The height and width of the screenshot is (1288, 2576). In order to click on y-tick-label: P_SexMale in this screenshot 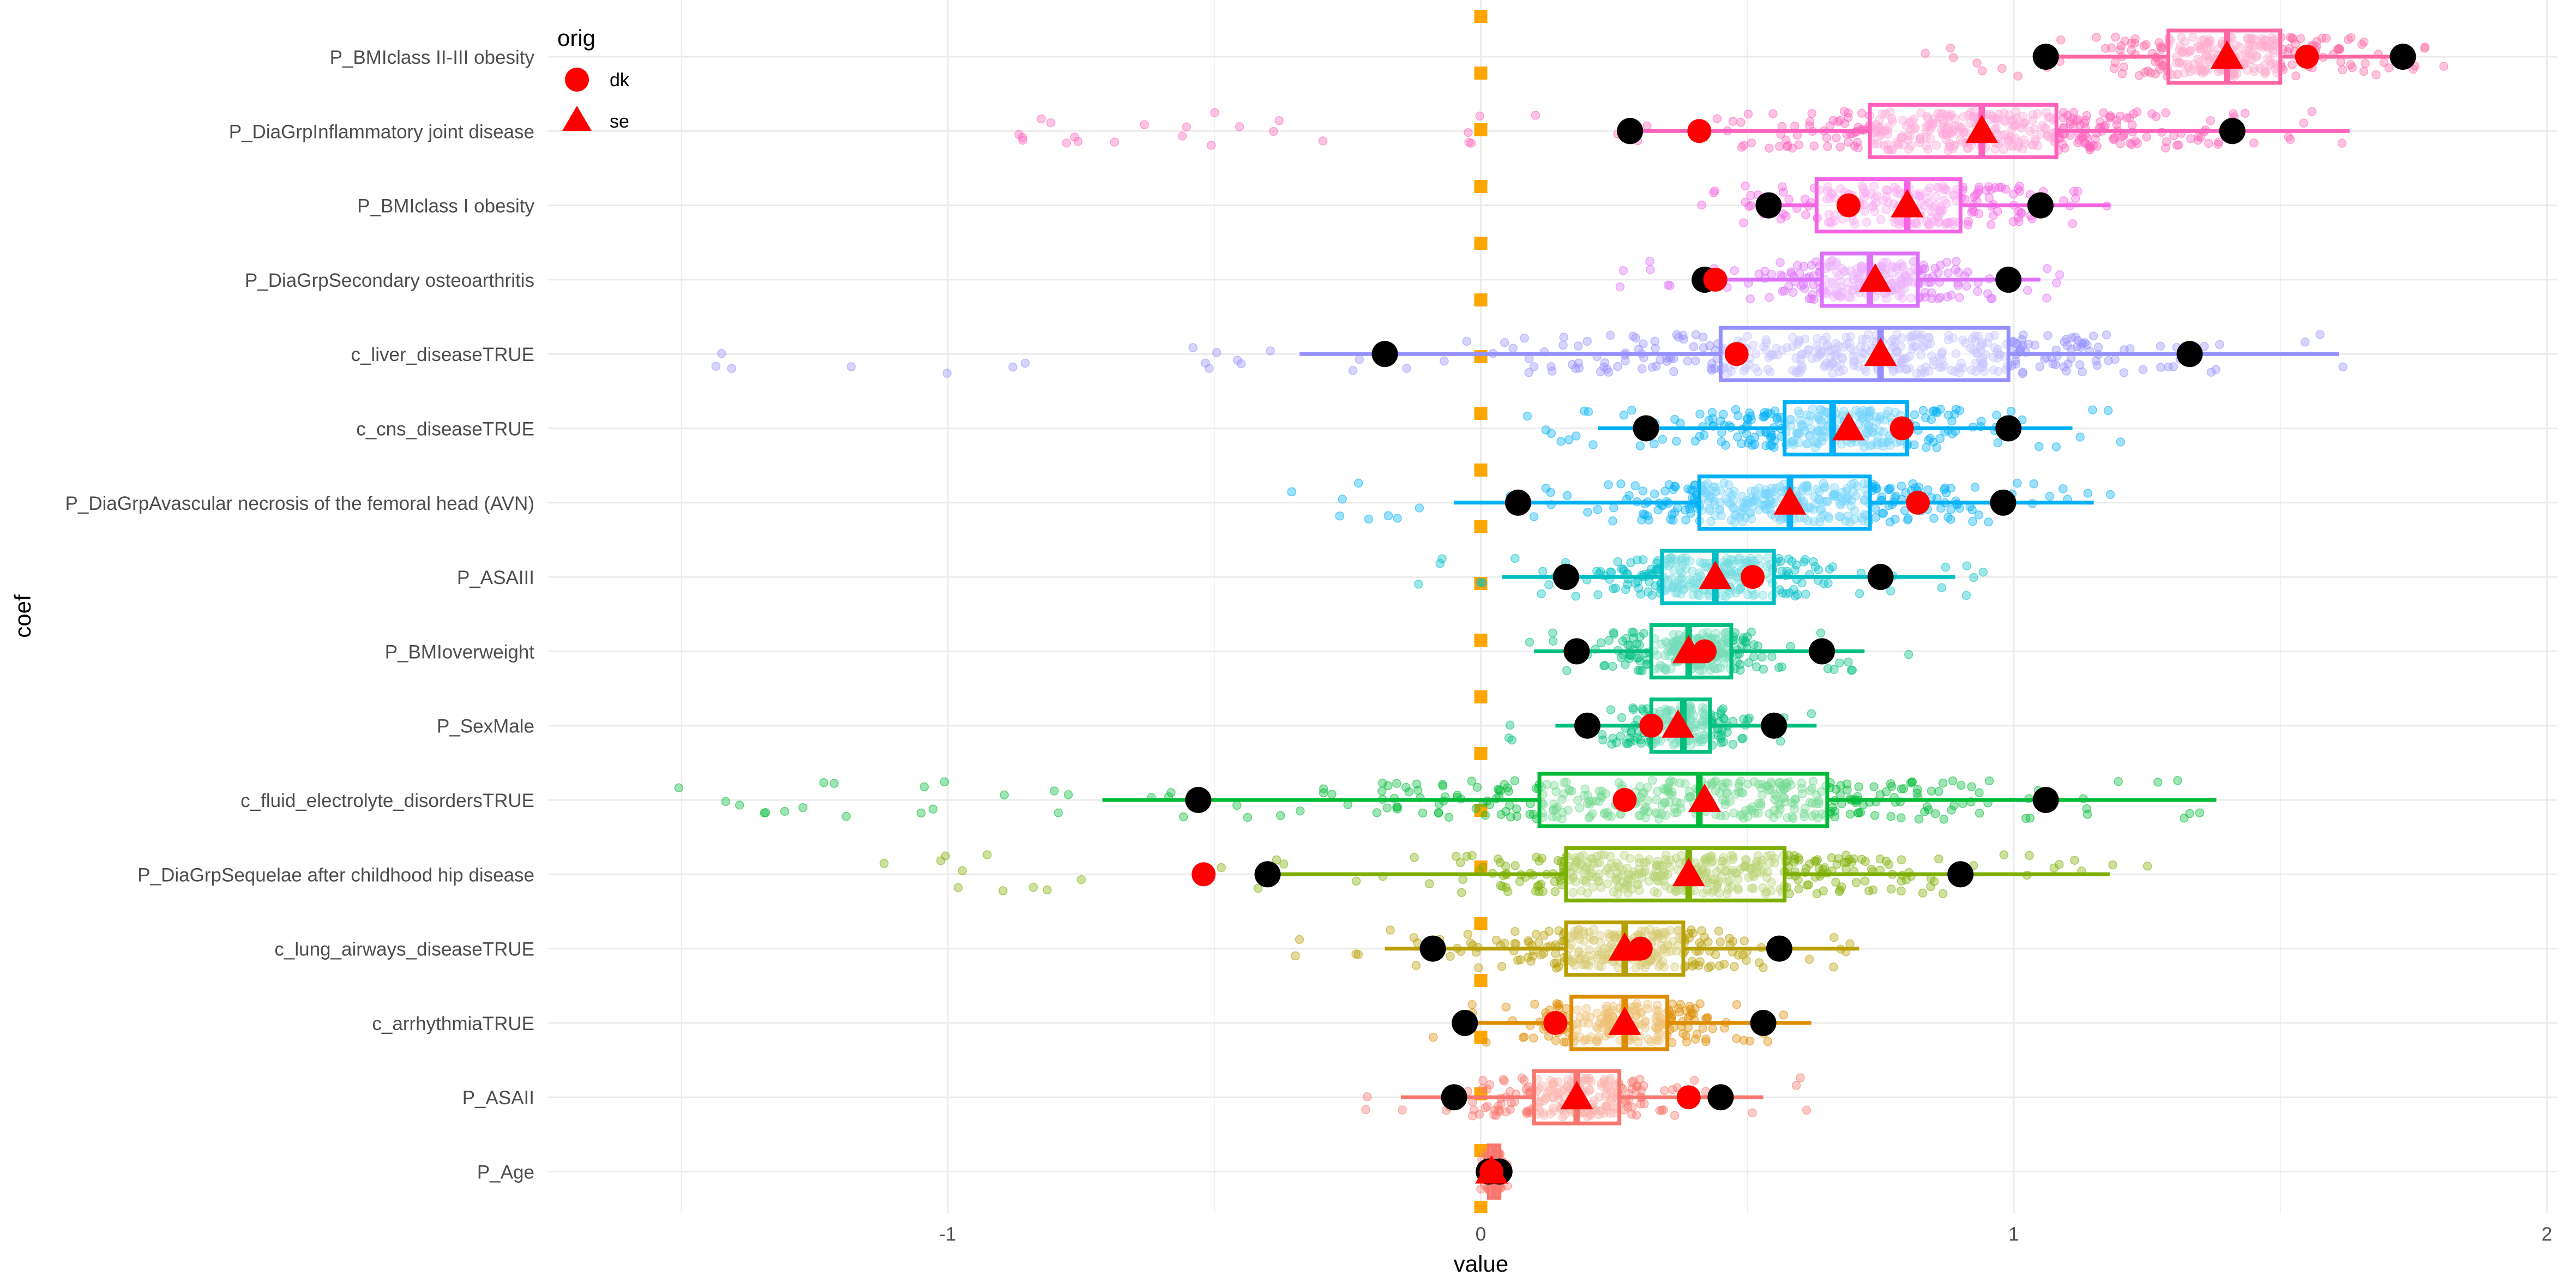, I will do `click(485, 726)`.